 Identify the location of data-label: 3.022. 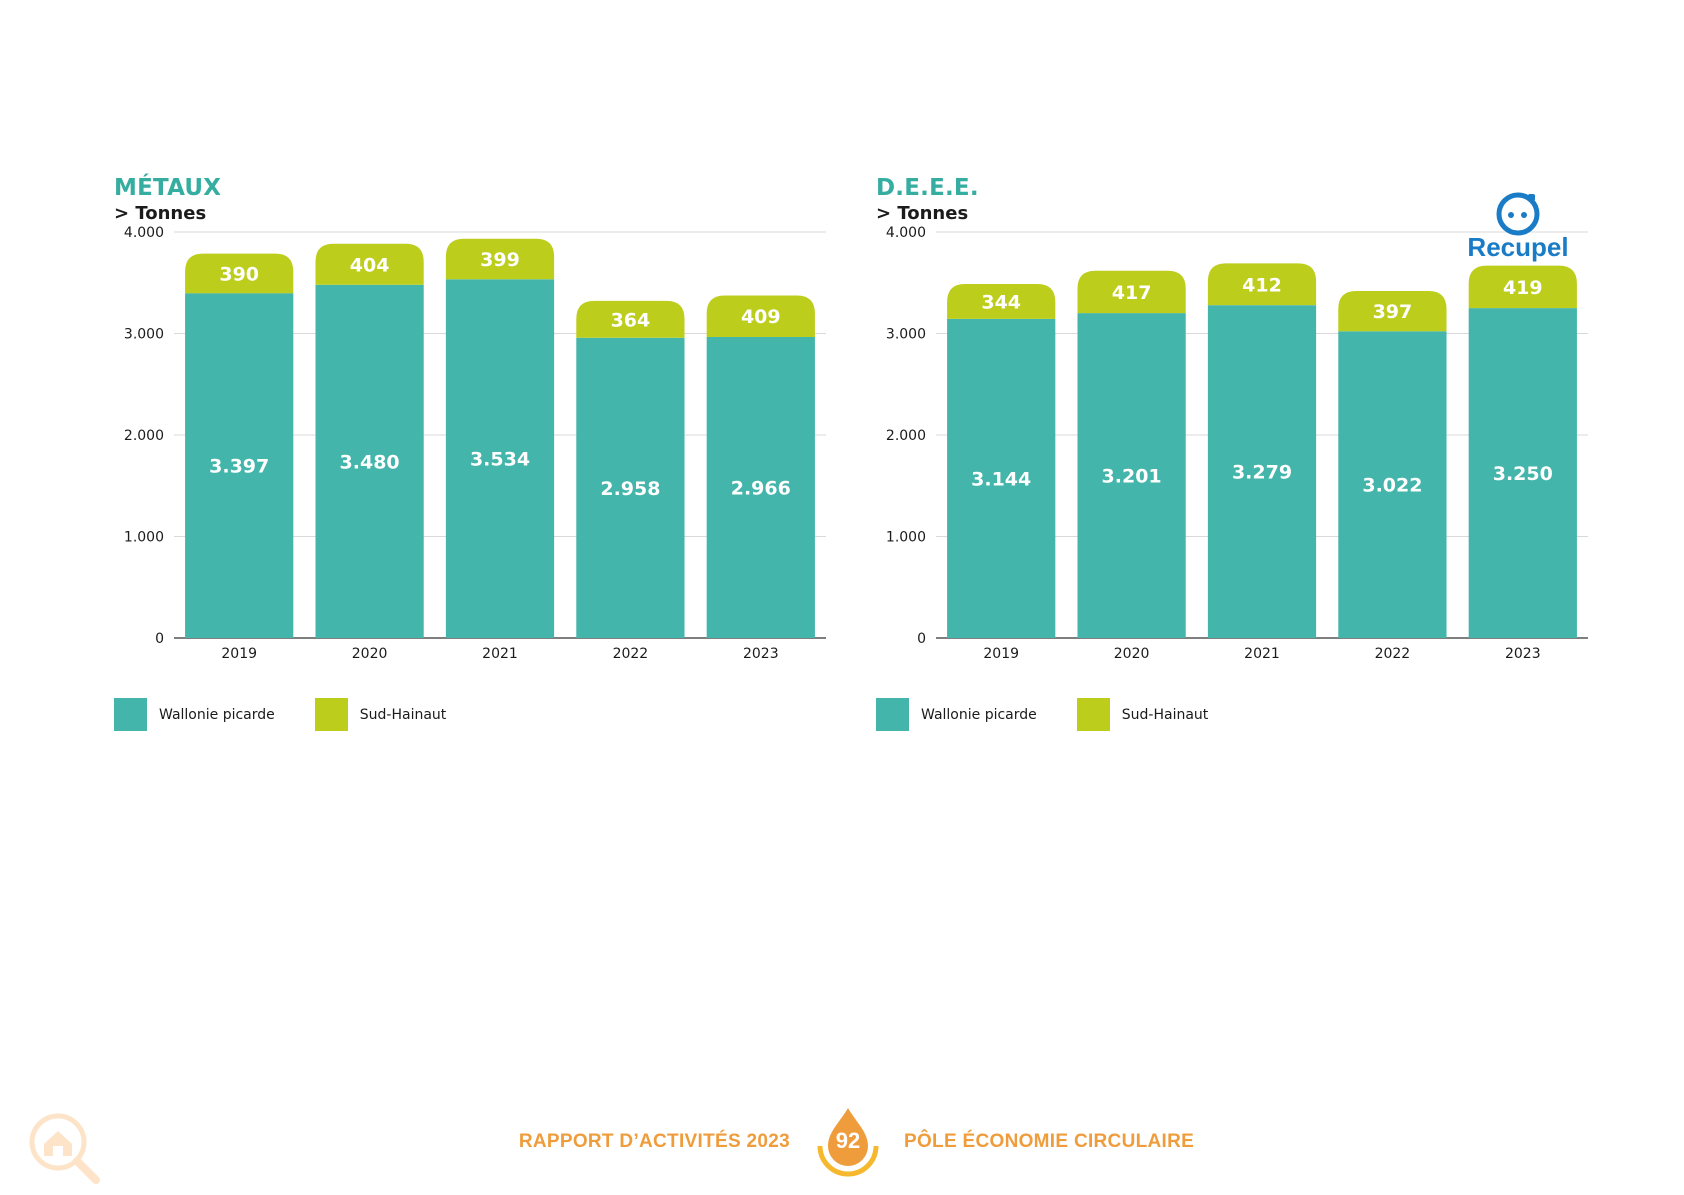
(1392, 486).